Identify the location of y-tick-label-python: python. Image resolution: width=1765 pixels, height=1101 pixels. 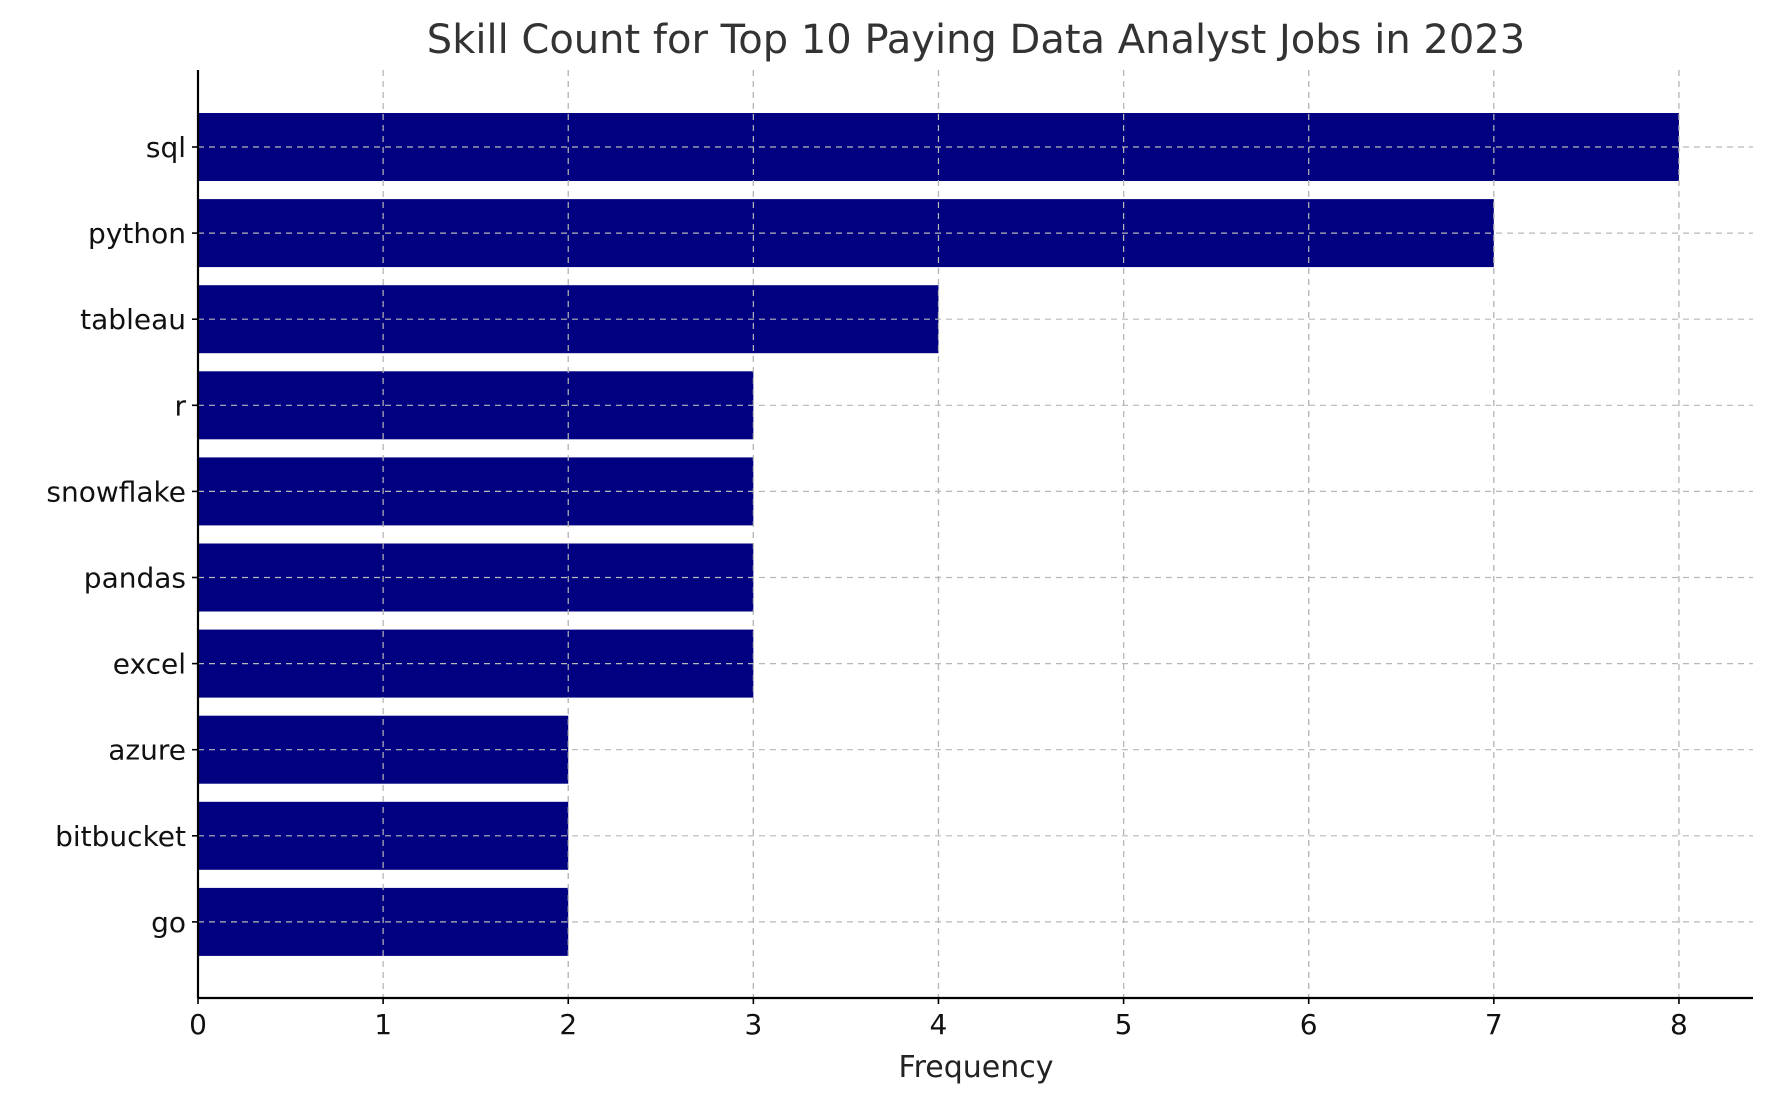
(137, 233).